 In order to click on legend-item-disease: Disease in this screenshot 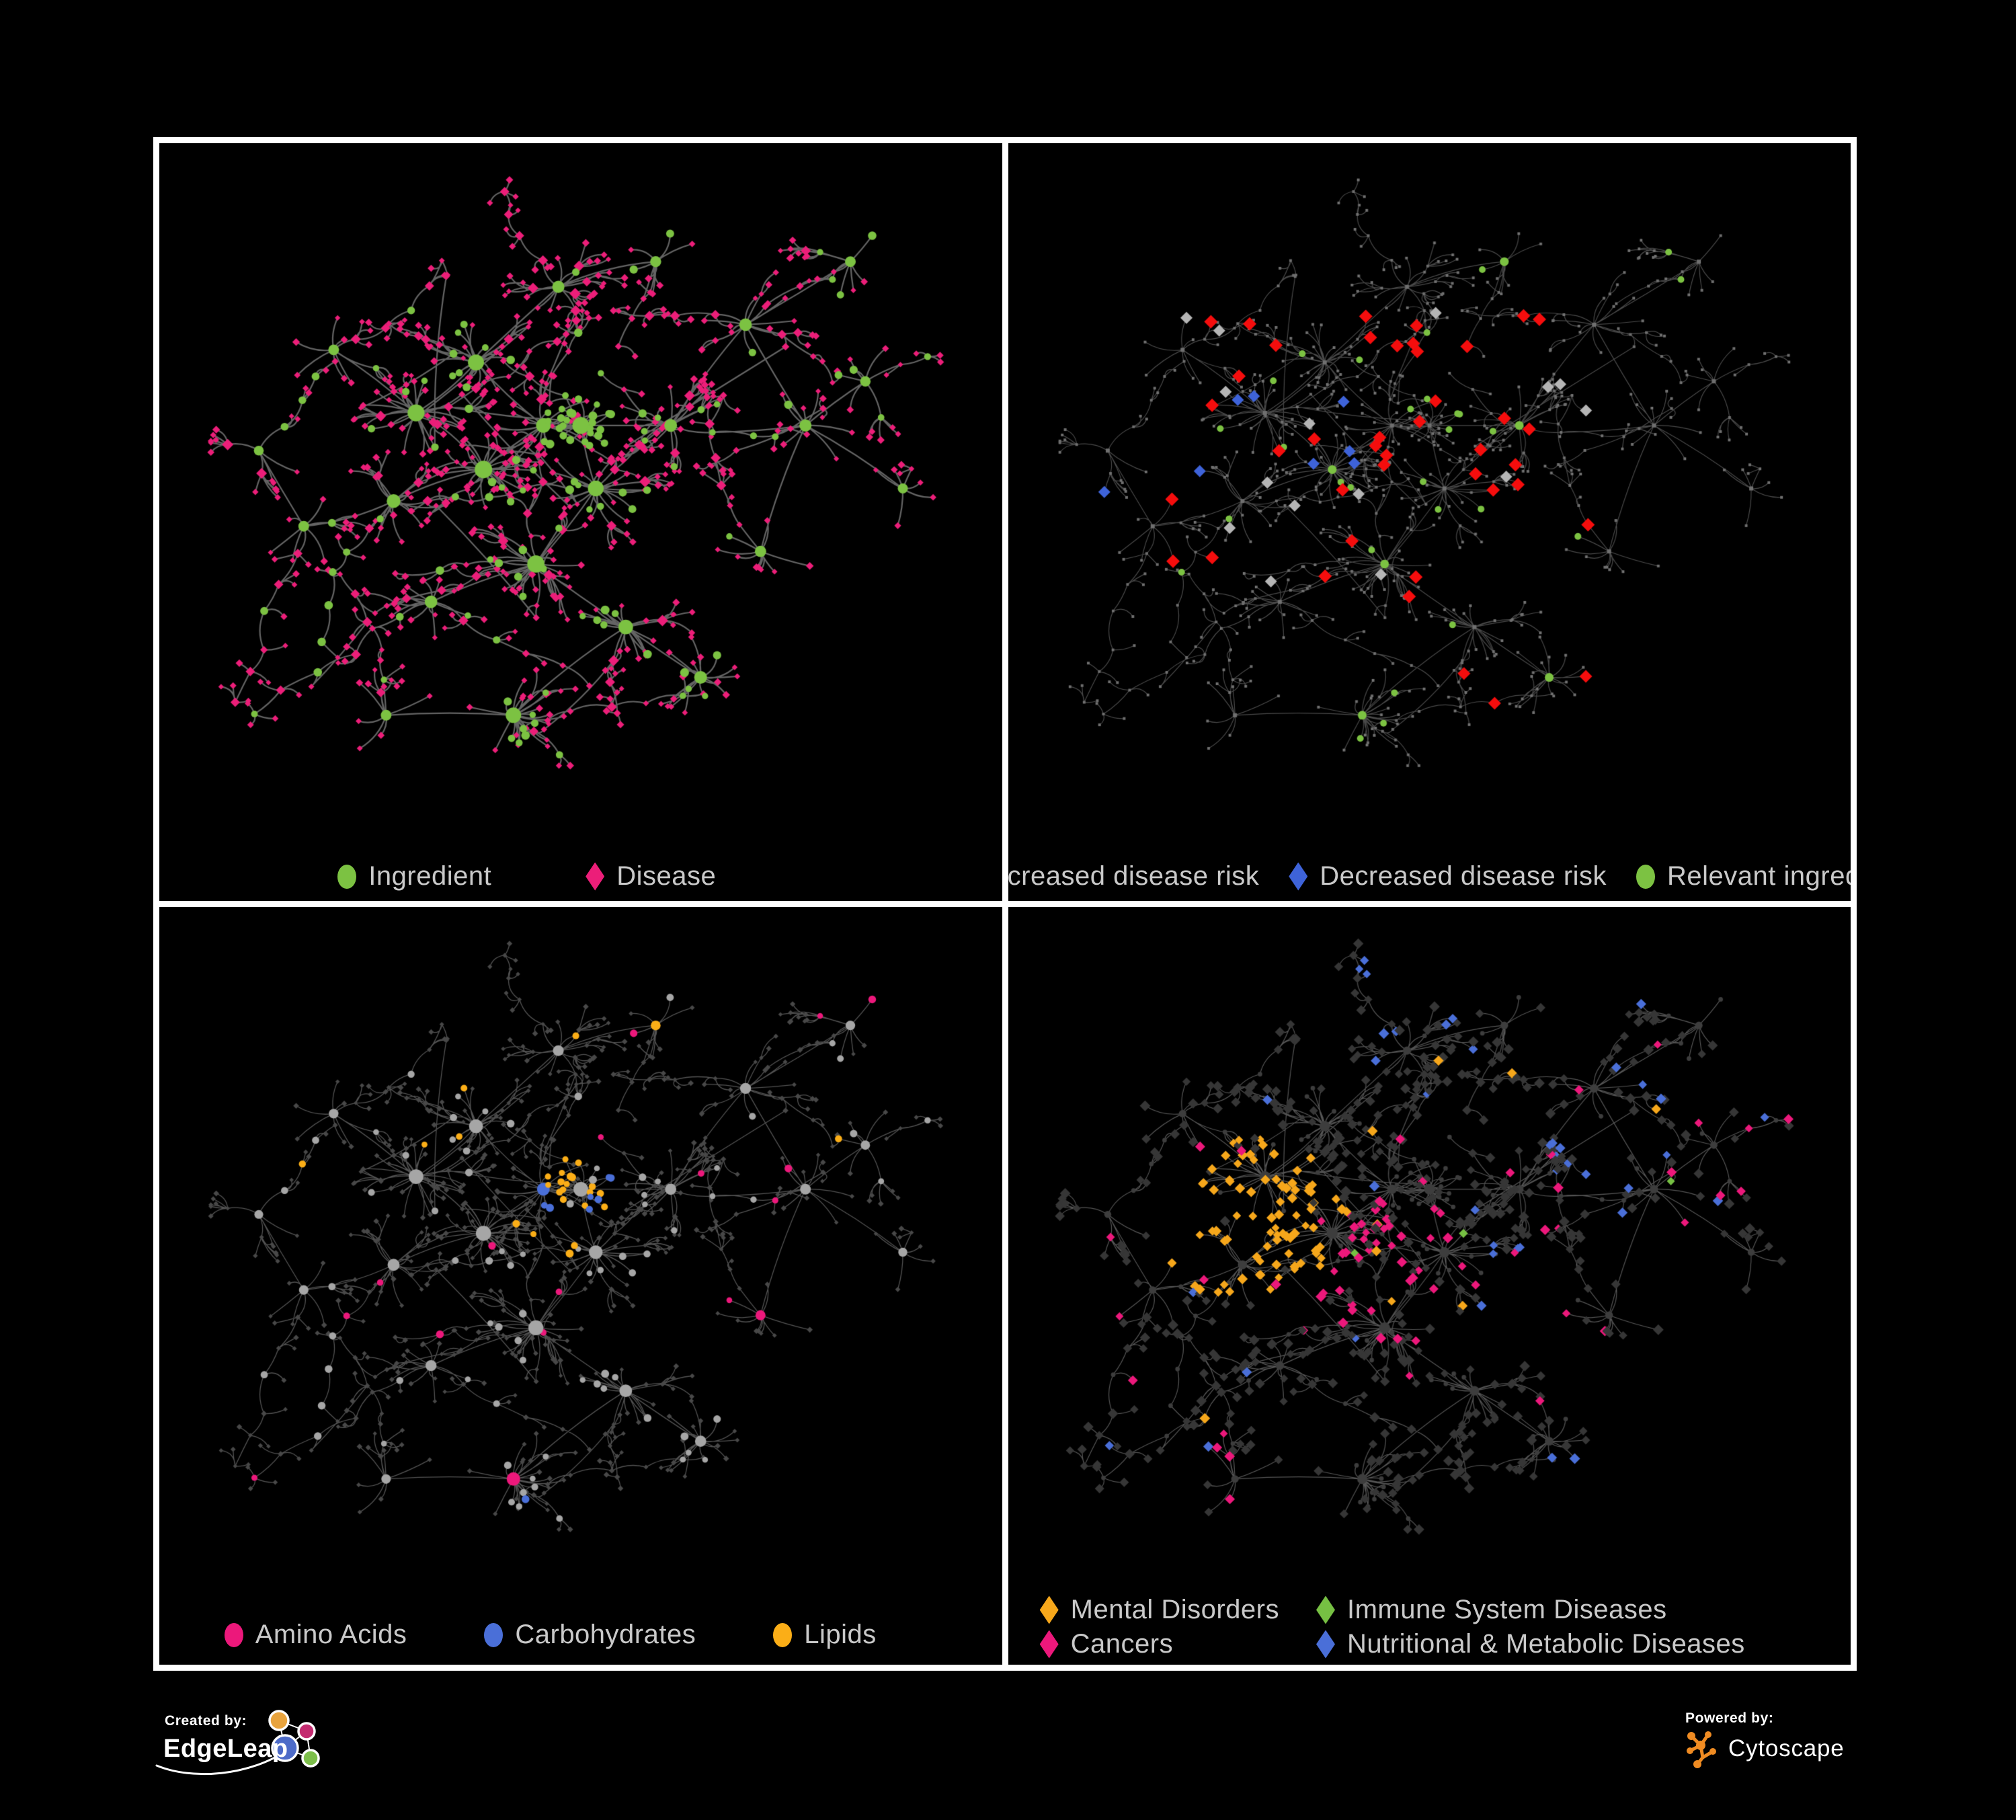, I will do `click(651, 876)`.